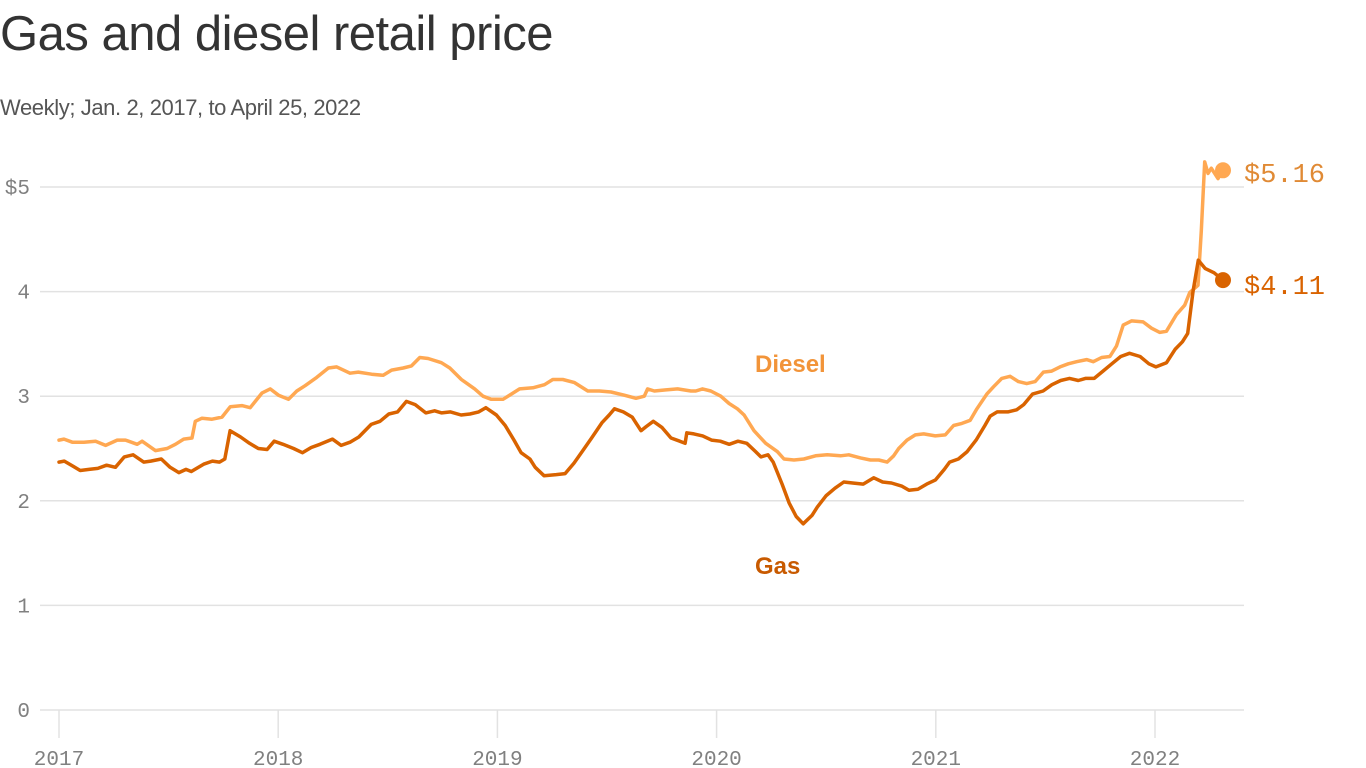 This screenshot has height=768, width=1366. I want to click on y-axis: 0 1 2 3 4 $5, so click(17, 451).